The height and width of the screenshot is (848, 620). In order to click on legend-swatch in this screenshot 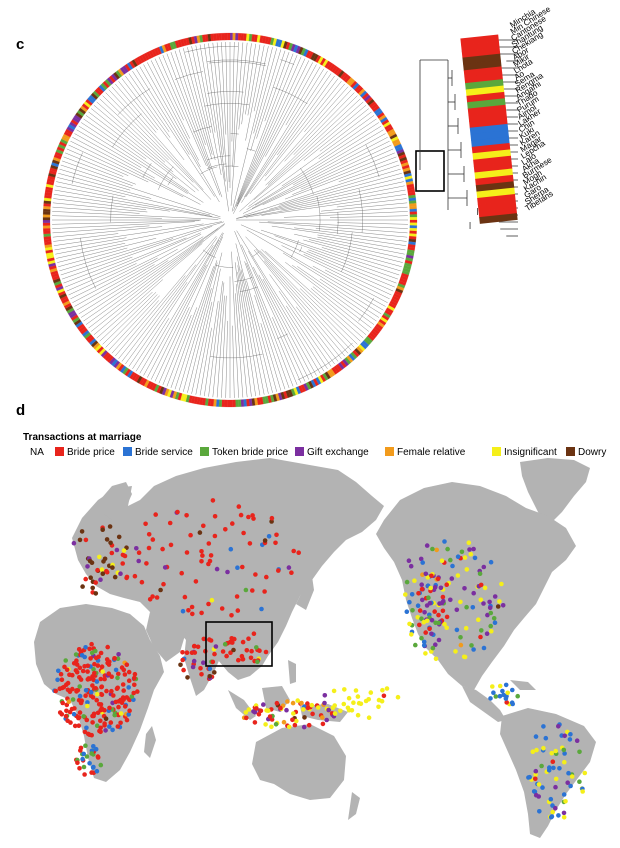, I will do `click(496, 451)`.